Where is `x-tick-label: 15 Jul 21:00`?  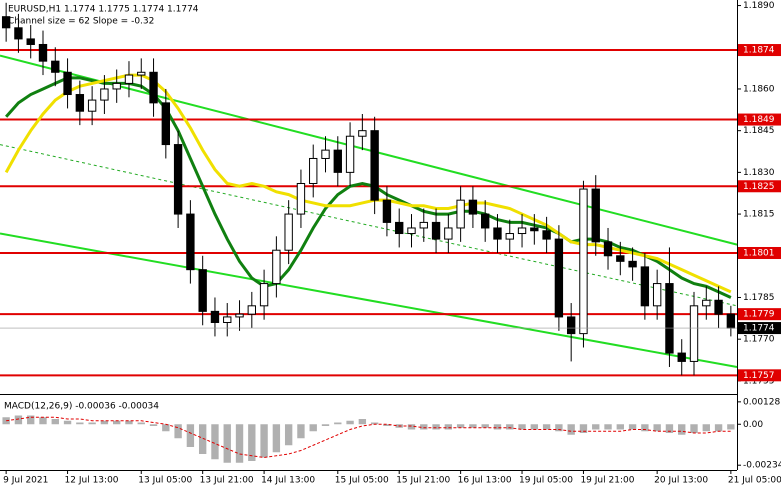 x-tick-label: 15 Jul 21:00 is located at coordinates (423, 481).